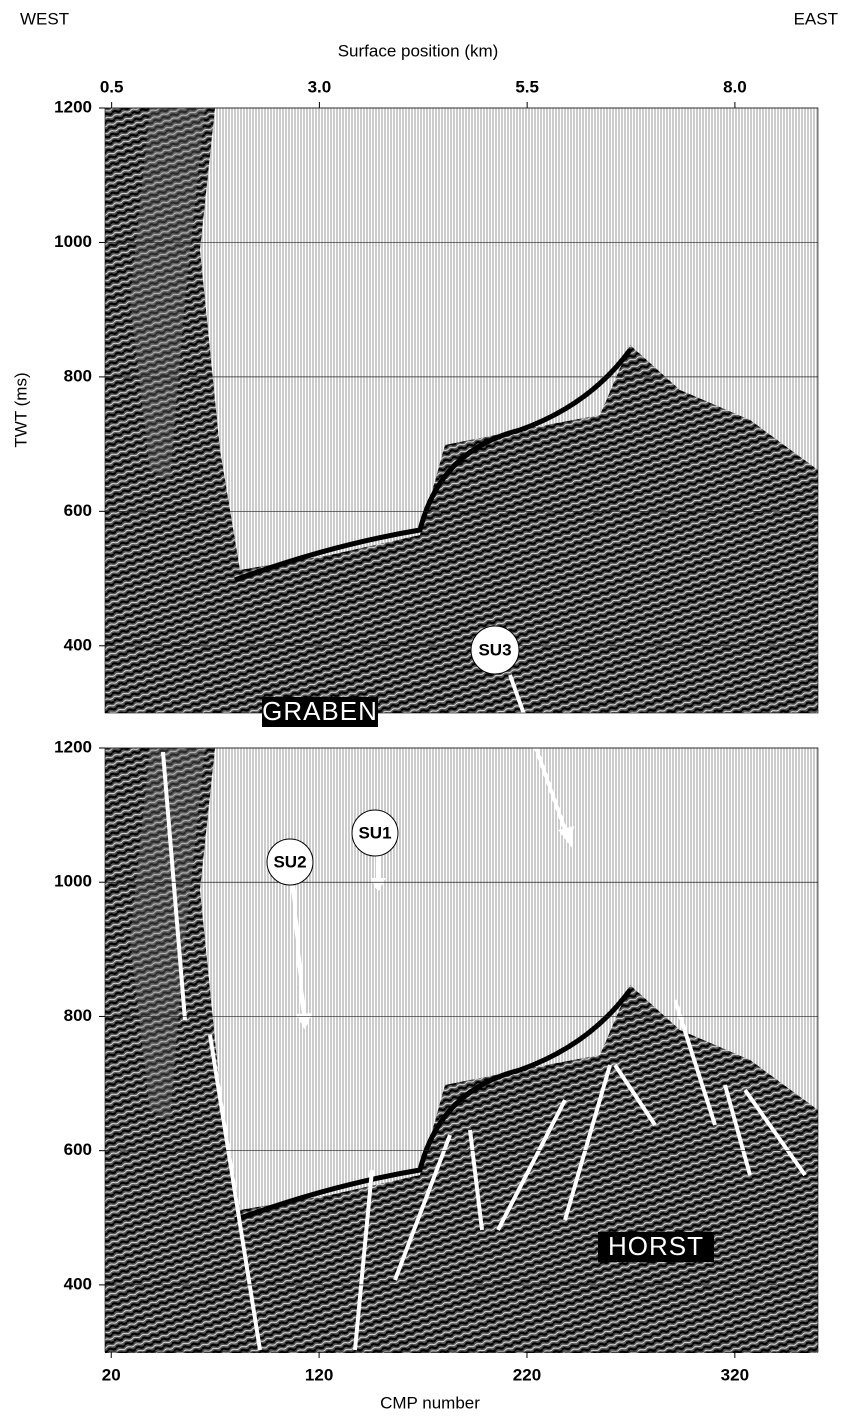 This screenshot has width=842, height=1418. Describe the element at coordinates (319, 1374) in the screenshot. I see `x-tick-label: 120` at that location.